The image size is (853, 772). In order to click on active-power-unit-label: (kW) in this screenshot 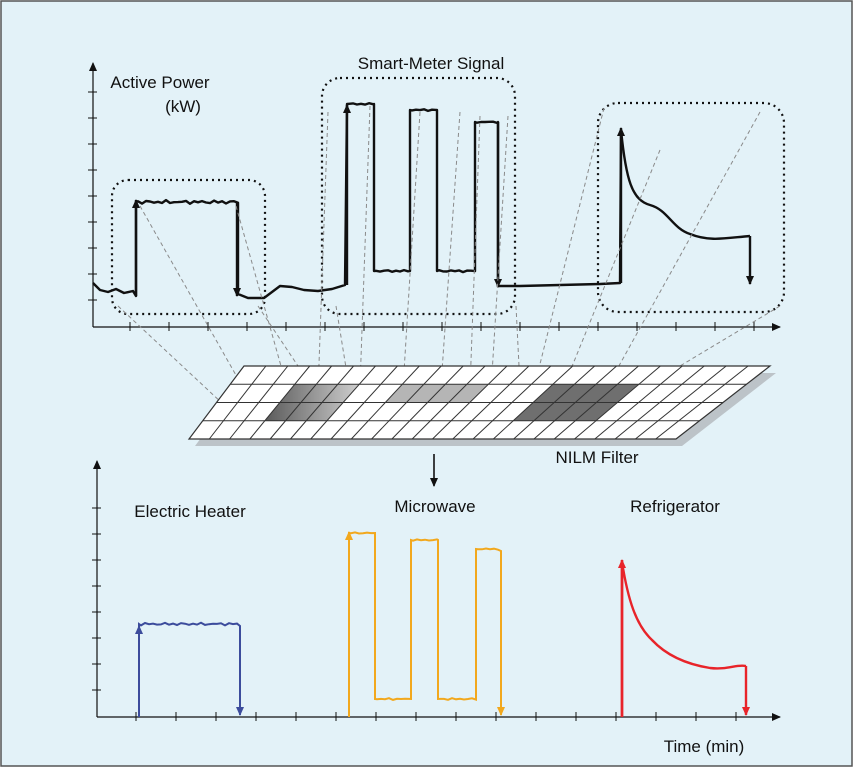, I will do `click(183, 106)`.